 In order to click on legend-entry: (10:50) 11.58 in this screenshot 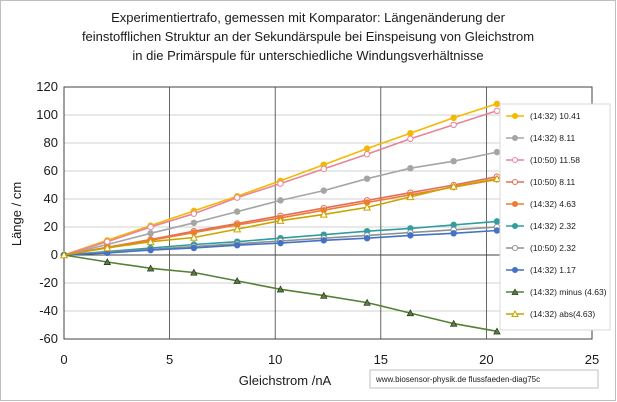, I will do `click(543, 160)`.